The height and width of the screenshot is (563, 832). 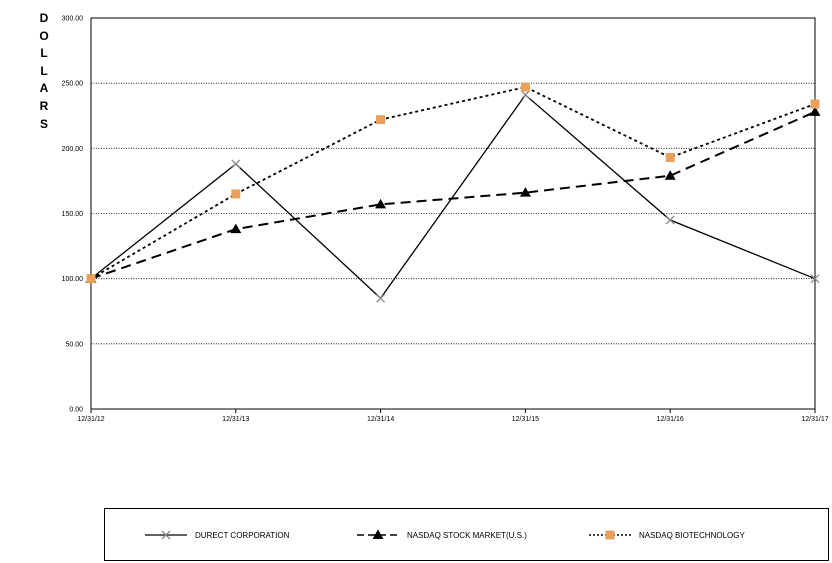 I want to click on y-axis-label-letter: R, so click(x=44, y=105).